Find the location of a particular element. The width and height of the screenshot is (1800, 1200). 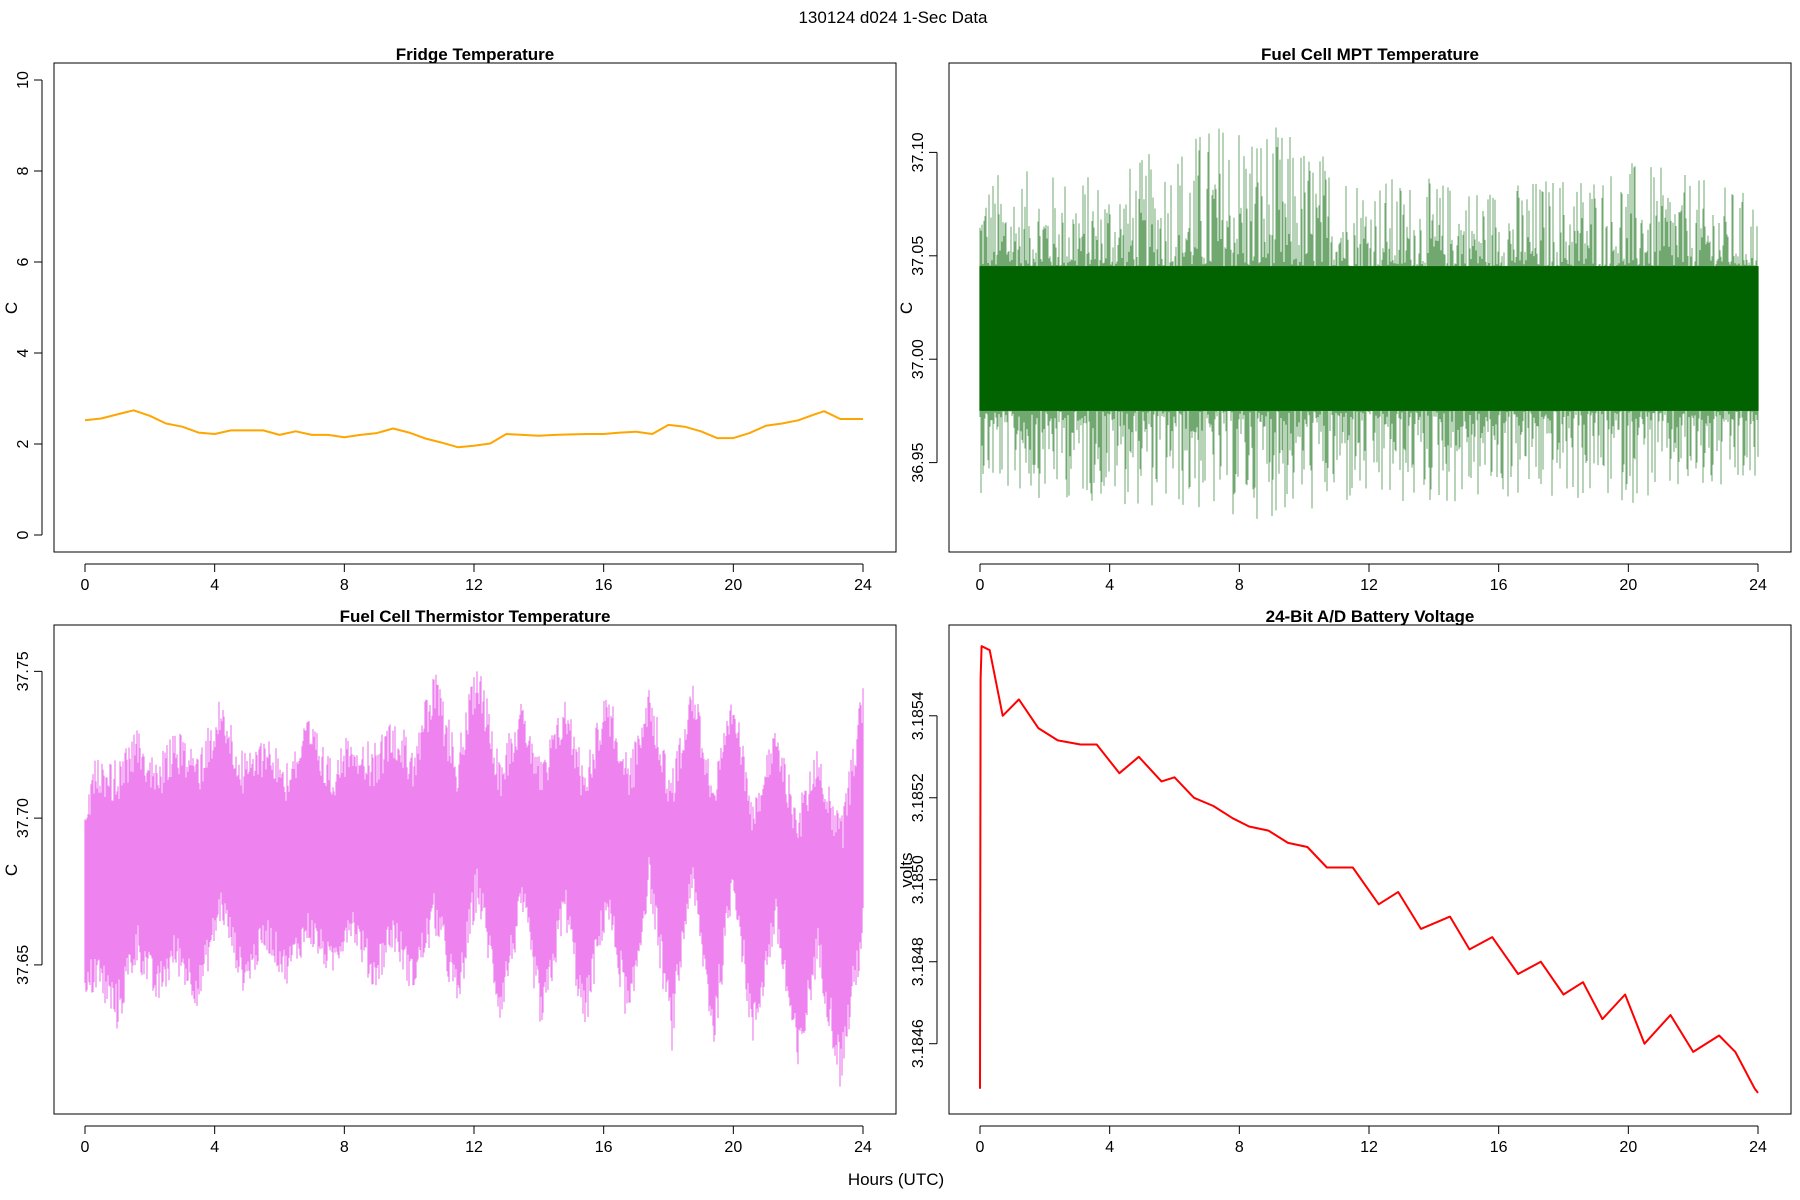

y-tick-label: 37.75 is located at coordinates (23, 671).